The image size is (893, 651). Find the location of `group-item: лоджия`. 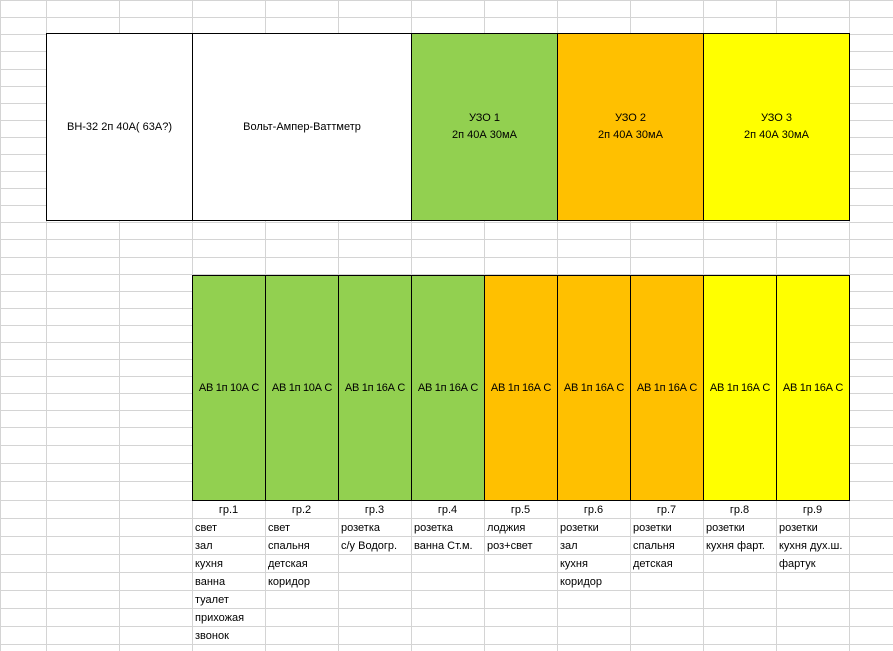

group-item: лоджия is located at coordinates (506, 528).